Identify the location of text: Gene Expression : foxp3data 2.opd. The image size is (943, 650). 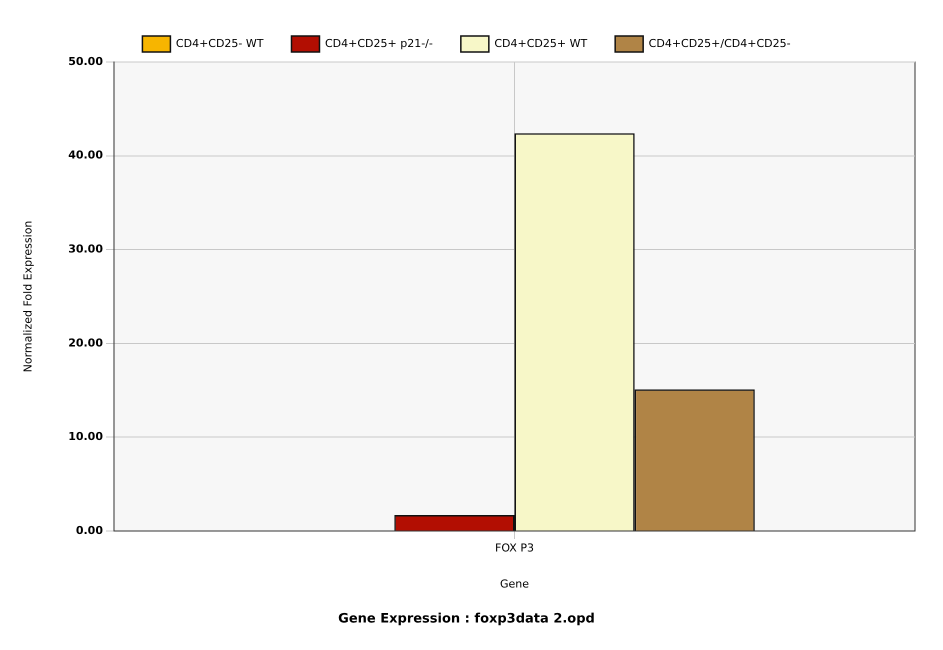
(466, 619).